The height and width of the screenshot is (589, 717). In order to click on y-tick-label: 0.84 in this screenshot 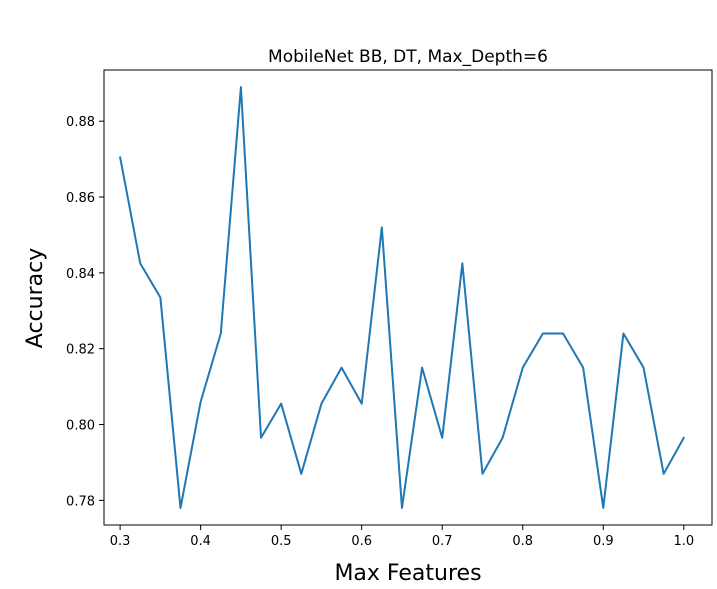, I will do `click(80, 274)`.